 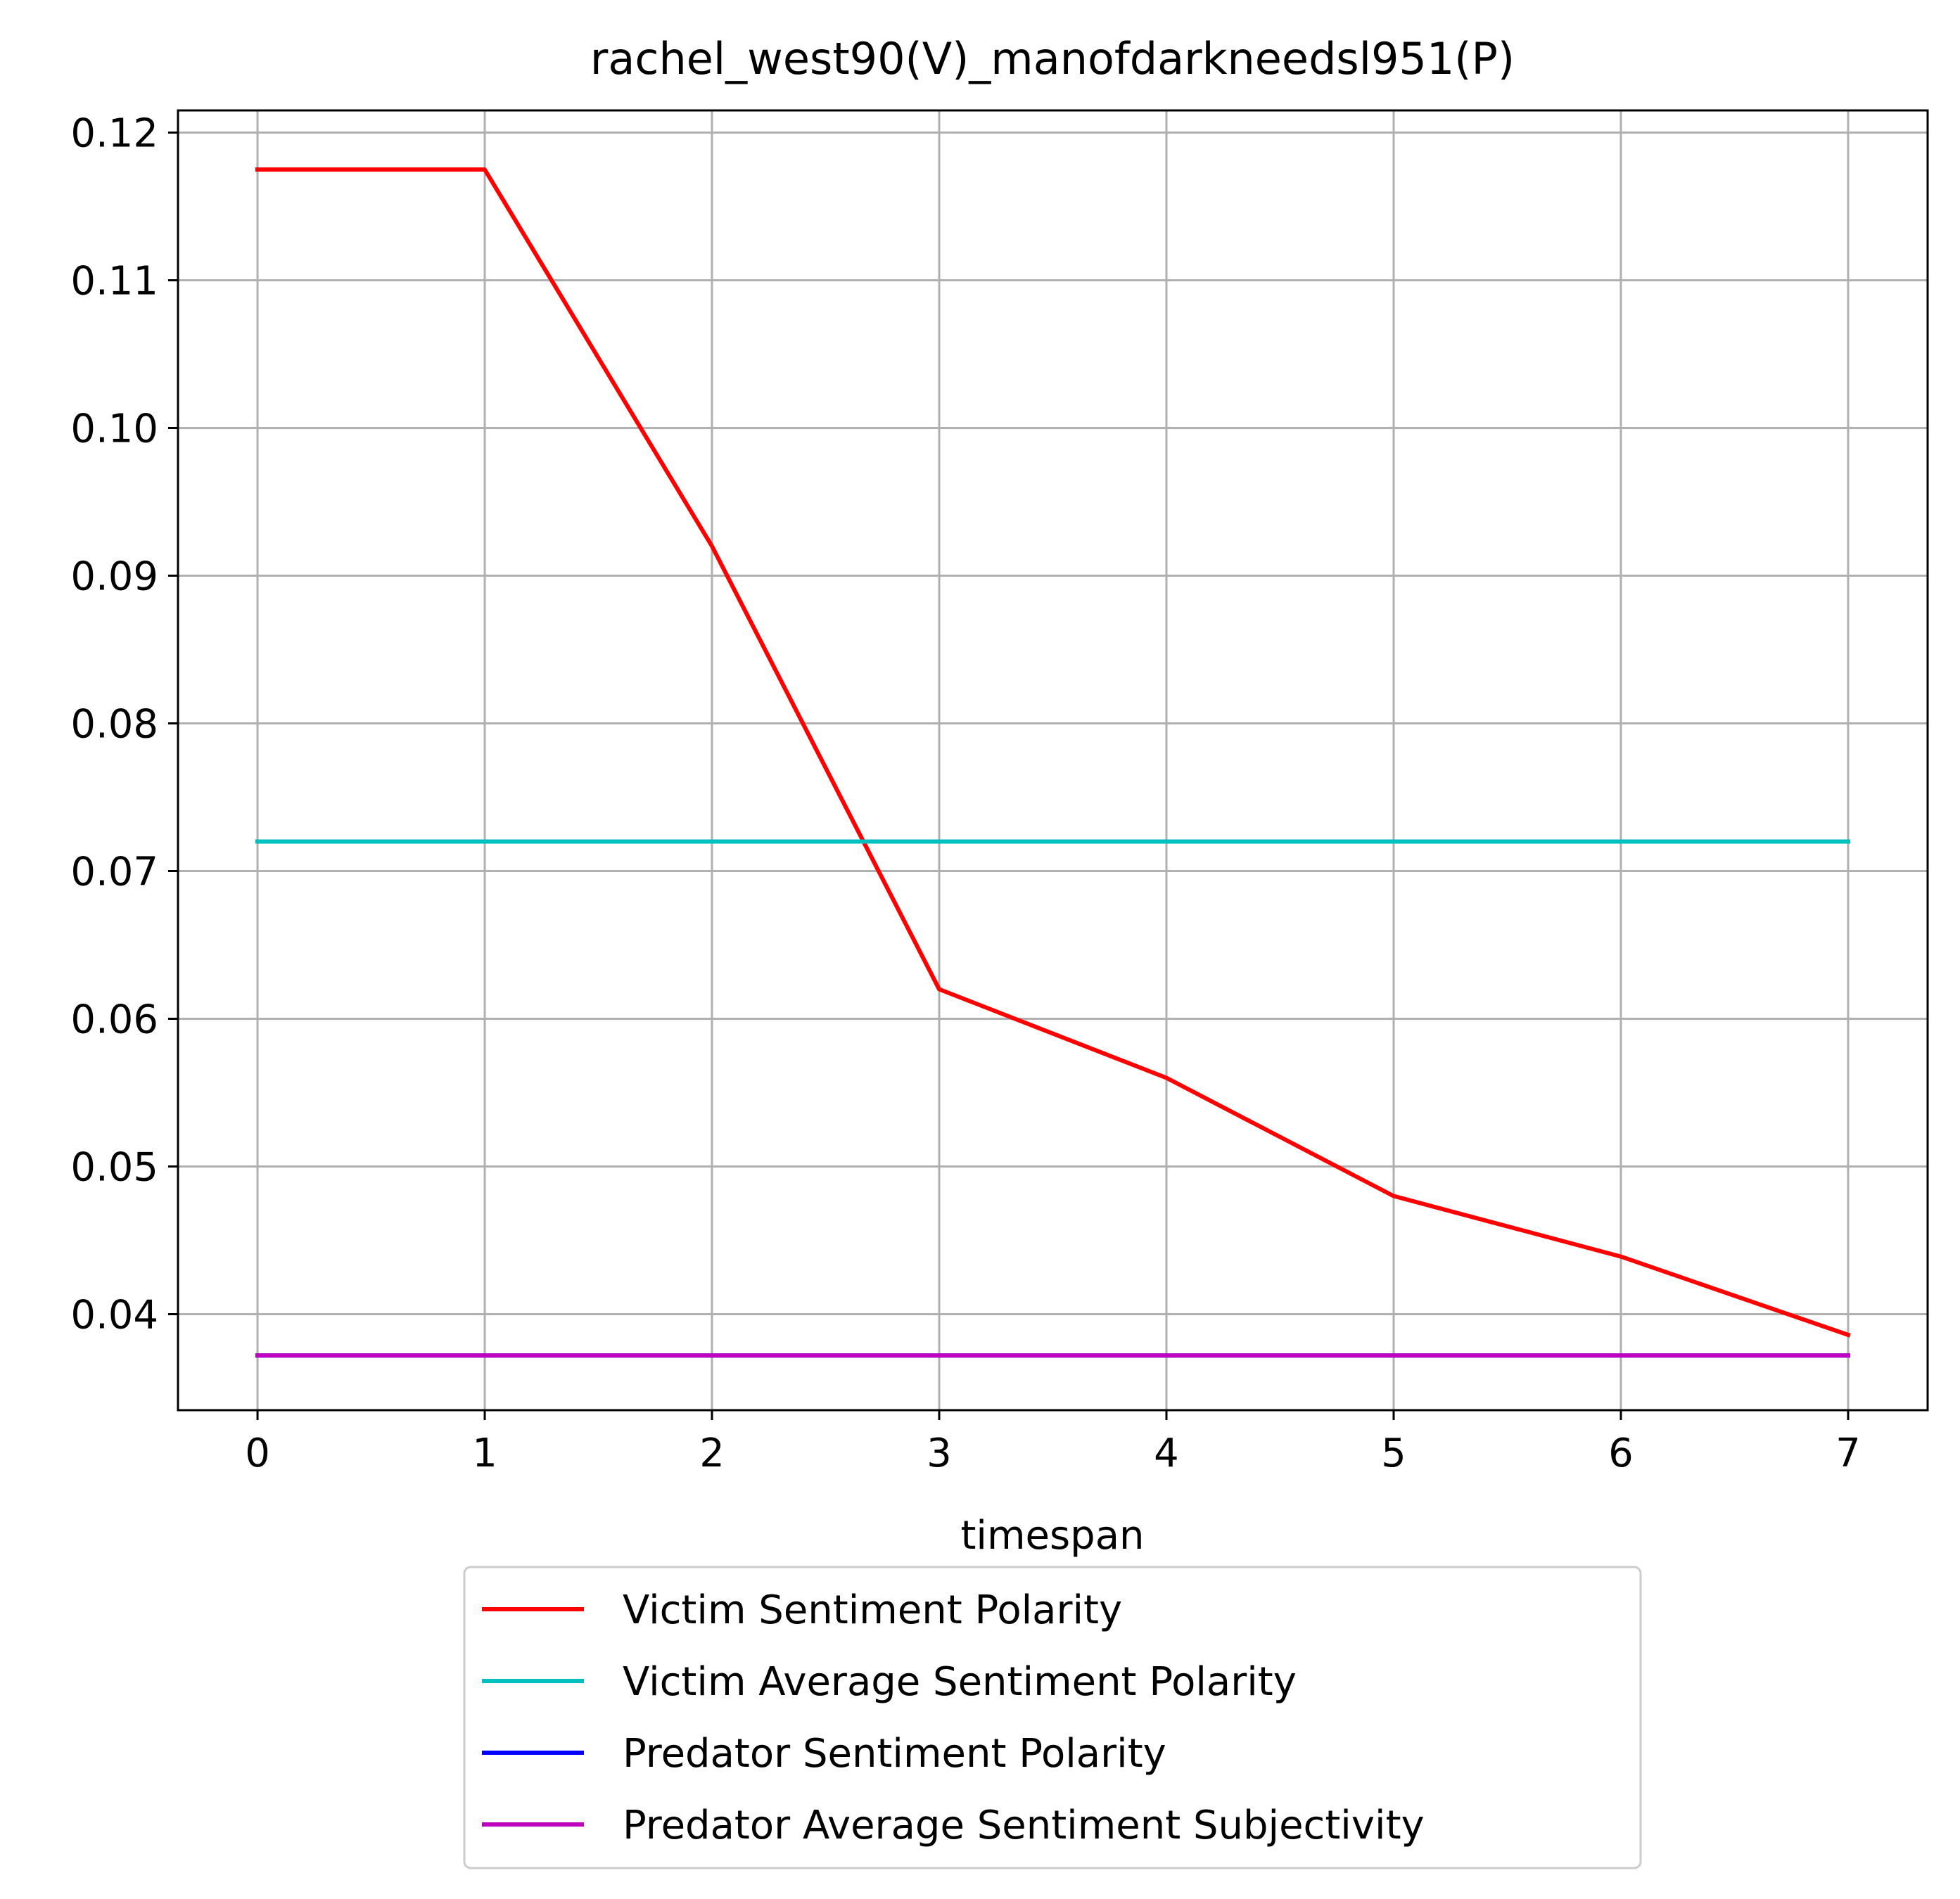 What do you see at coordinates (1394, 1454) in the screenshot?
I see `x-tick-label: 5` at bounding box center [1394, 1454].